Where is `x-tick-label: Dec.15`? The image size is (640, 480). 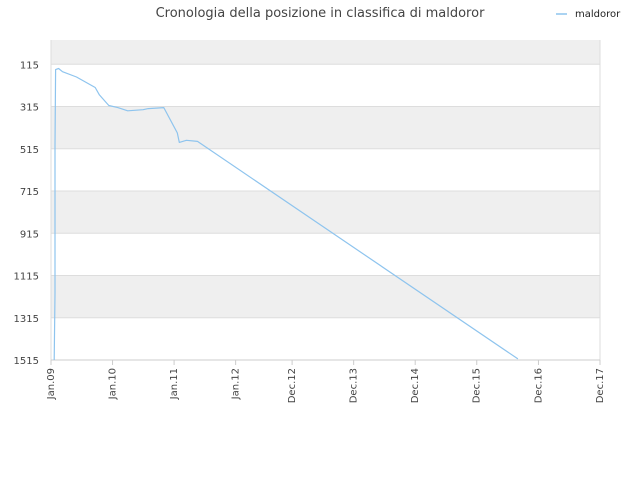
x-tick-label: Dec.15 is located at coordinates (477, 385).